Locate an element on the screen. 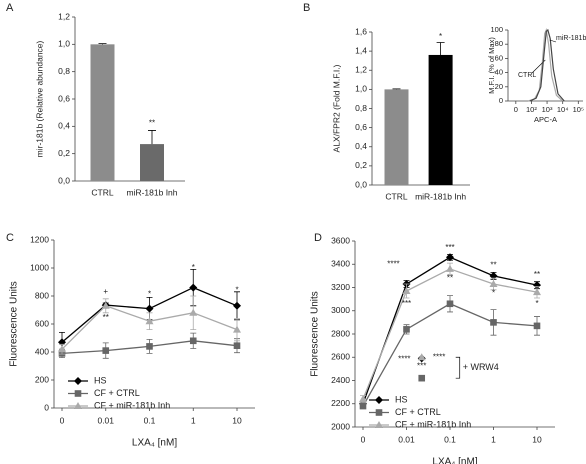  series-label: CTRL is located at coordinates (527, 75).